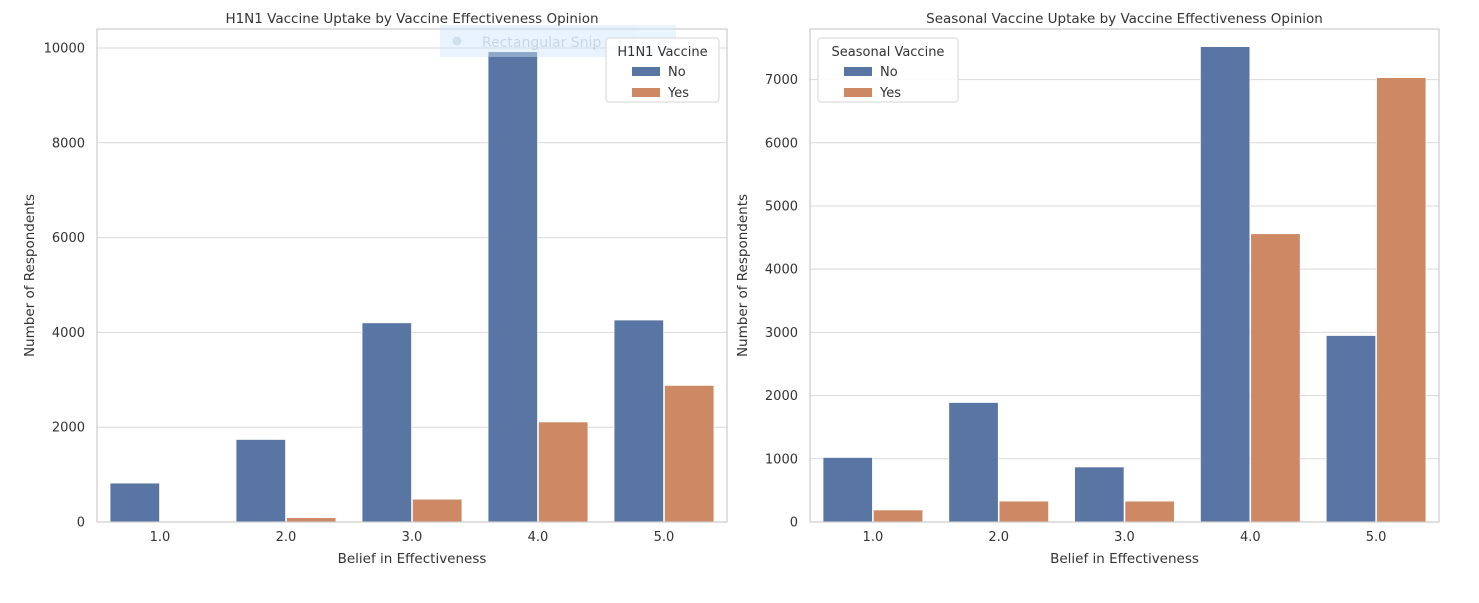 The height and width of the screenshot is (603, 1479). I want to click on bar-yes-1.0, so click(898, 516).